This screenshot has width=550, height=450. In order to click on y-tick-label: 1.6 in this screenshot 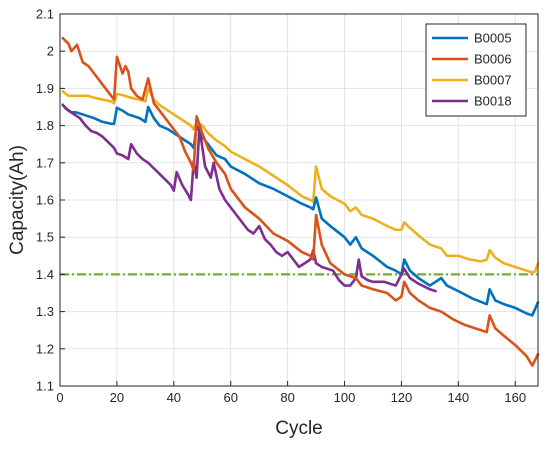, I will do `click(45, 200)`.